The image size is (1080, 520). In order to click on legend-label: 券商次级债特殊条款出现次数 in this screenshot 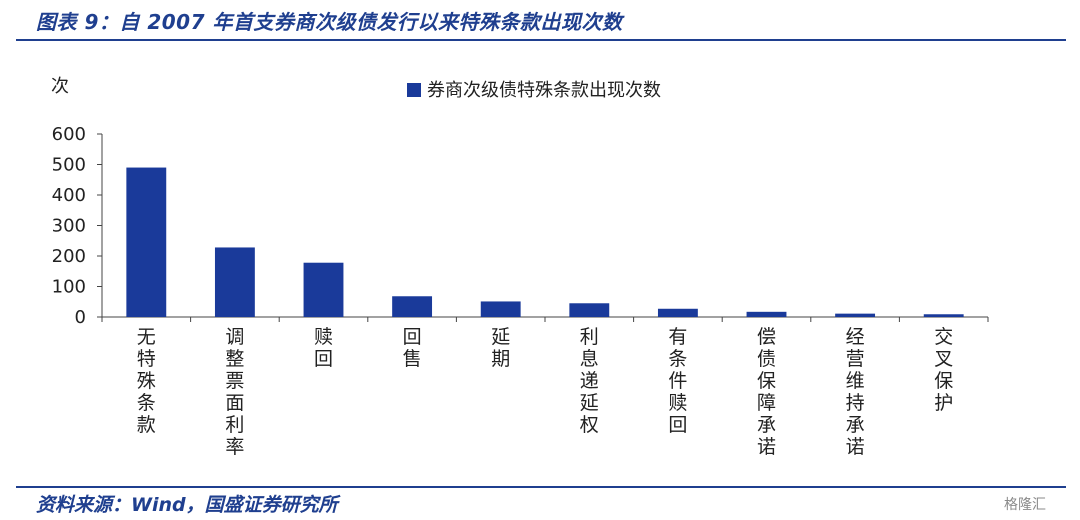, I will do `click(544, 90)`.